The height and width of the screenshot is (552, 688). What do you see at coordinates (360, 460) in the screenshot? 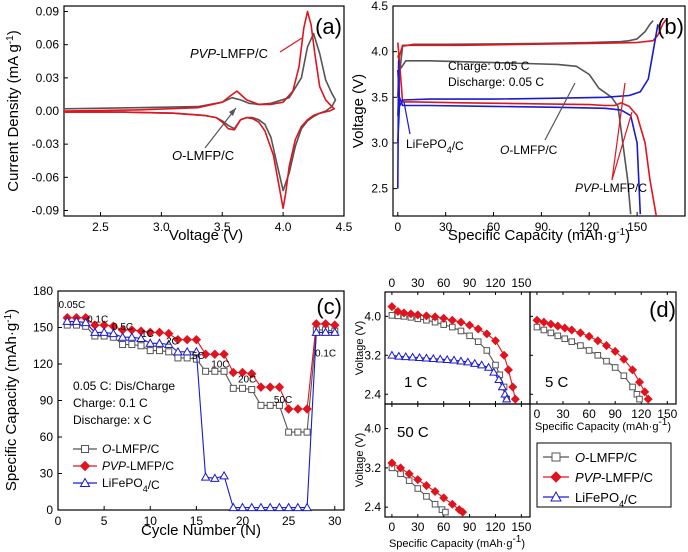
I see `y-axis-label: Voltage (V)` at bounding box center [360, 460].